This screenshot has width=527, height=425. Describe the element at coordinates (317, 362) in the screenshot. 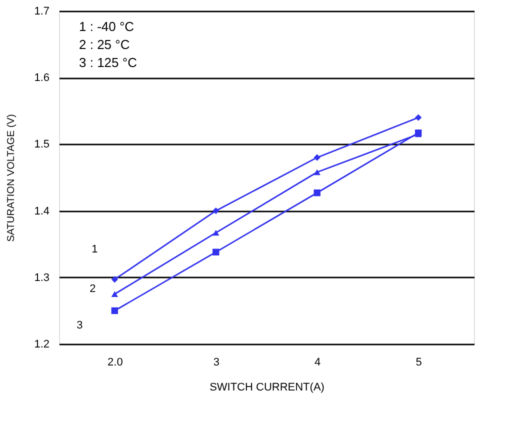

I see `x-tick-label: 4` at that location.